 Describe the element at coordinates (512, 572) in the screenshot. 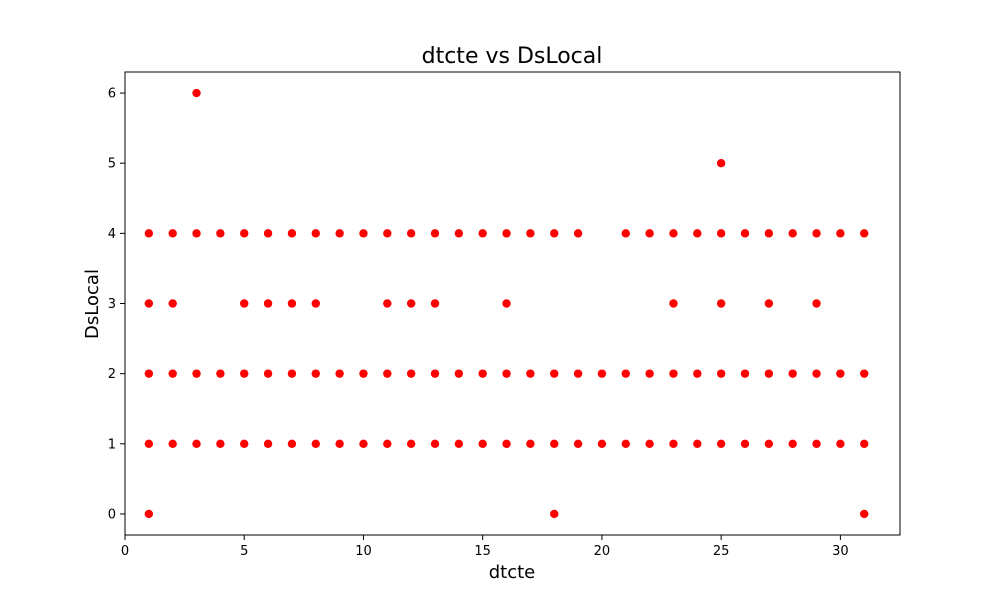

I see `x-axis-label: dtcte` at that location.